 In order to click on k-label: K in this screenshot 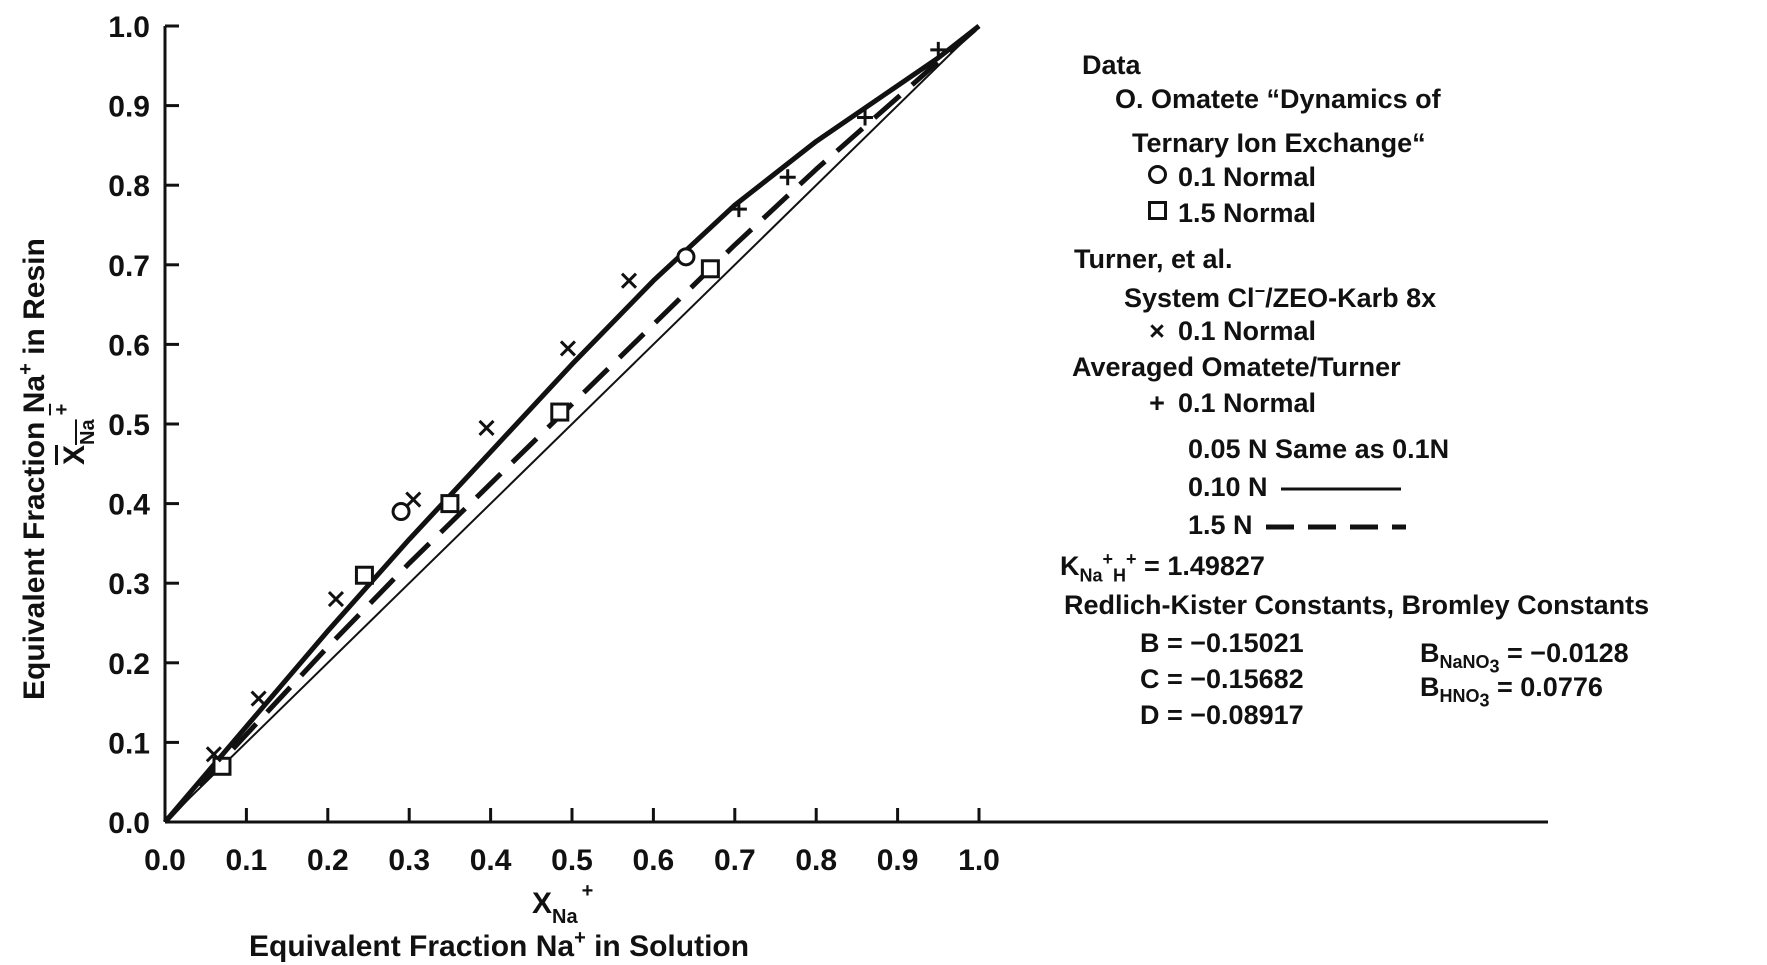, I will do `click(1070, 566)`.